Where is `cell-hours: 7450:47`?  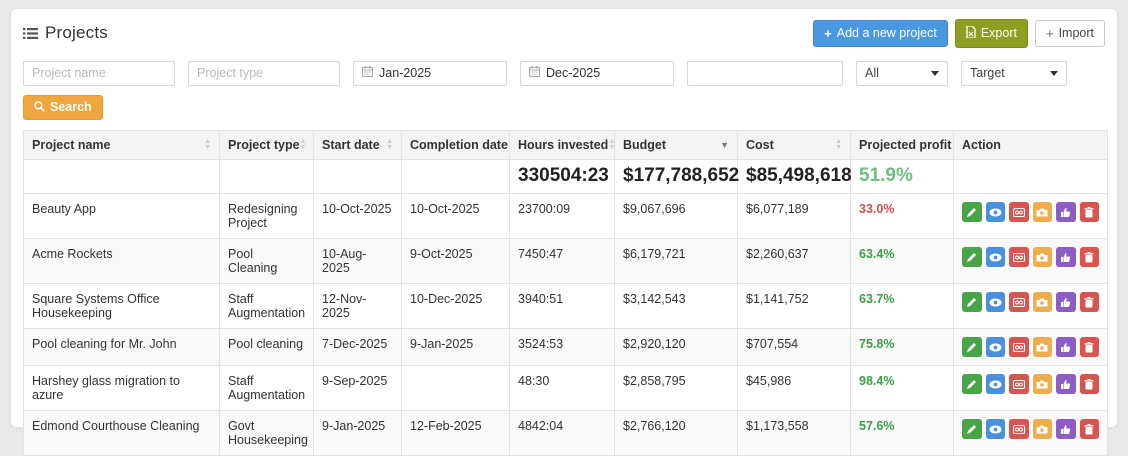 cell-hours: 7450:47 is located at coordinates (562, 261).